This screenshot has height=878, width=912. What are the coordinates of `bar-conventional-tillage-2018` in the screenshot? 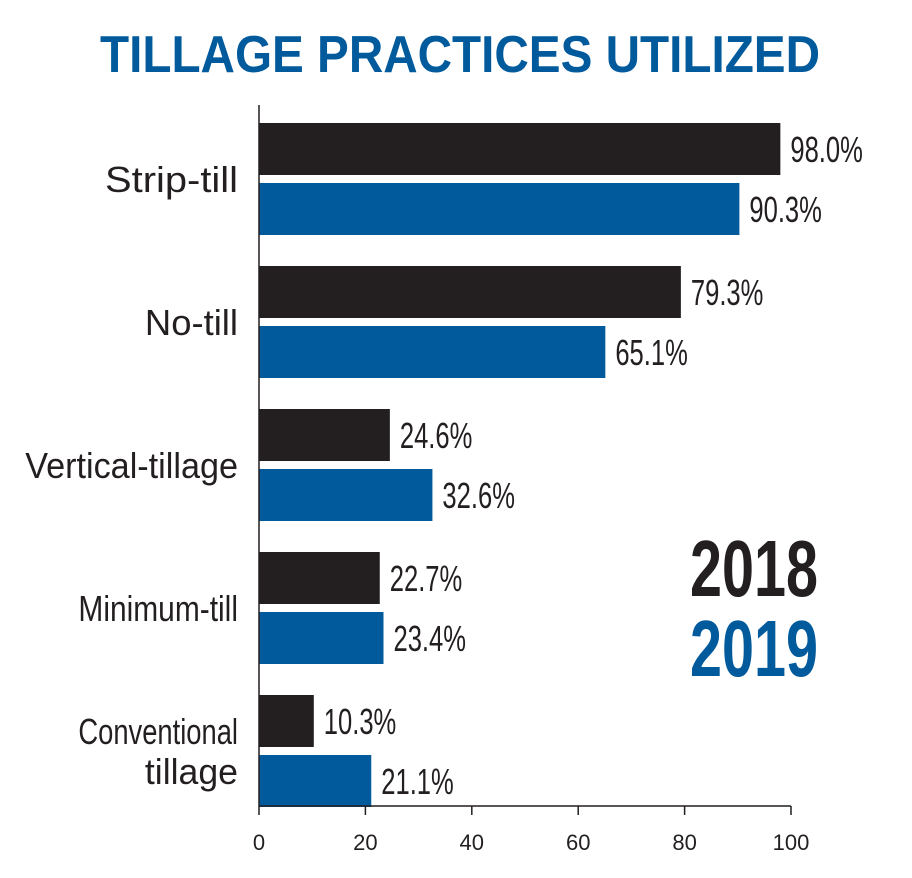 It's located at (286, 721).